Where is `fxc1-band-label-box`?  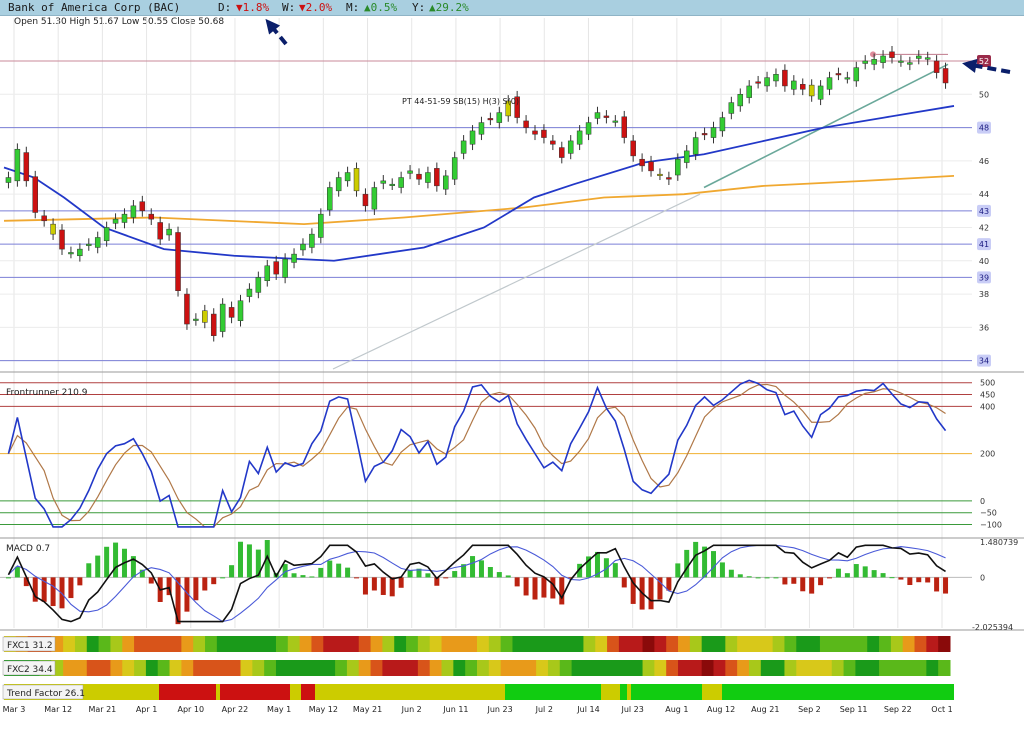
fxc1-band-label-box is located at coordinates (29, 644).